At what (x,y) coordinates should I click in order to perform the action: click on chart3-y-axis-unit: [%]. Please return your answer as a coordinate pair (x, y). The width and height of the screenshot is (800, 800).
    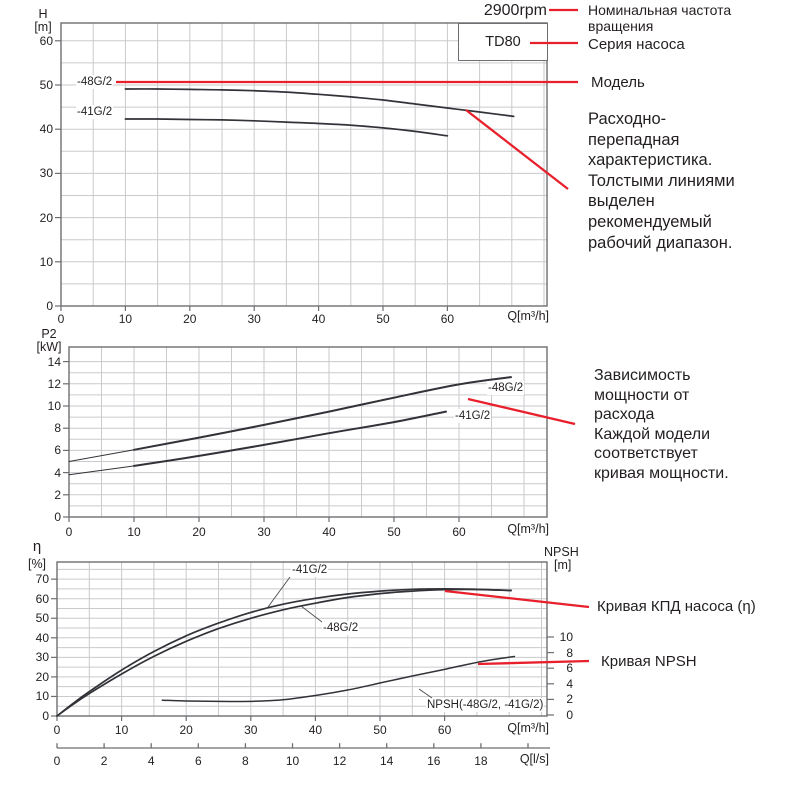
    Looking at the image, I should click on (37, 564).